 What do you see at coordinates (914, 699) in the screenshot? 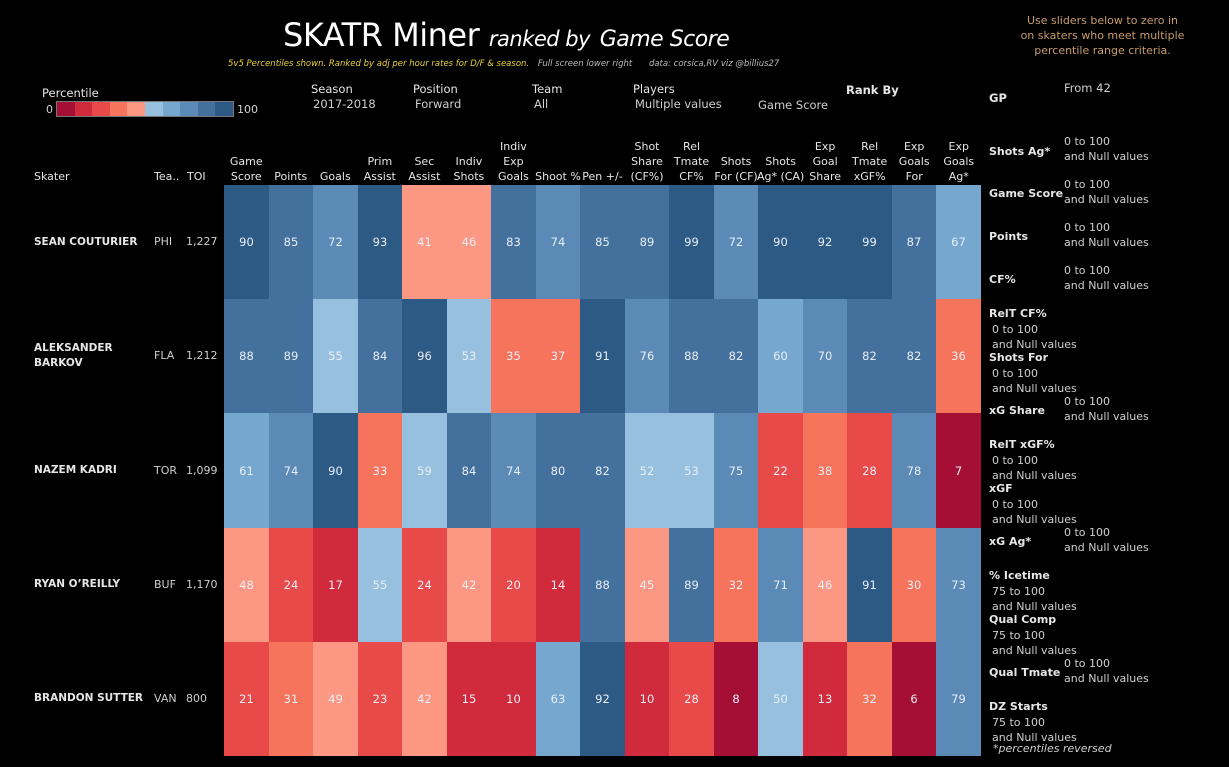
I see `heatmap-cell: 6` at bounding box center [914, 699].